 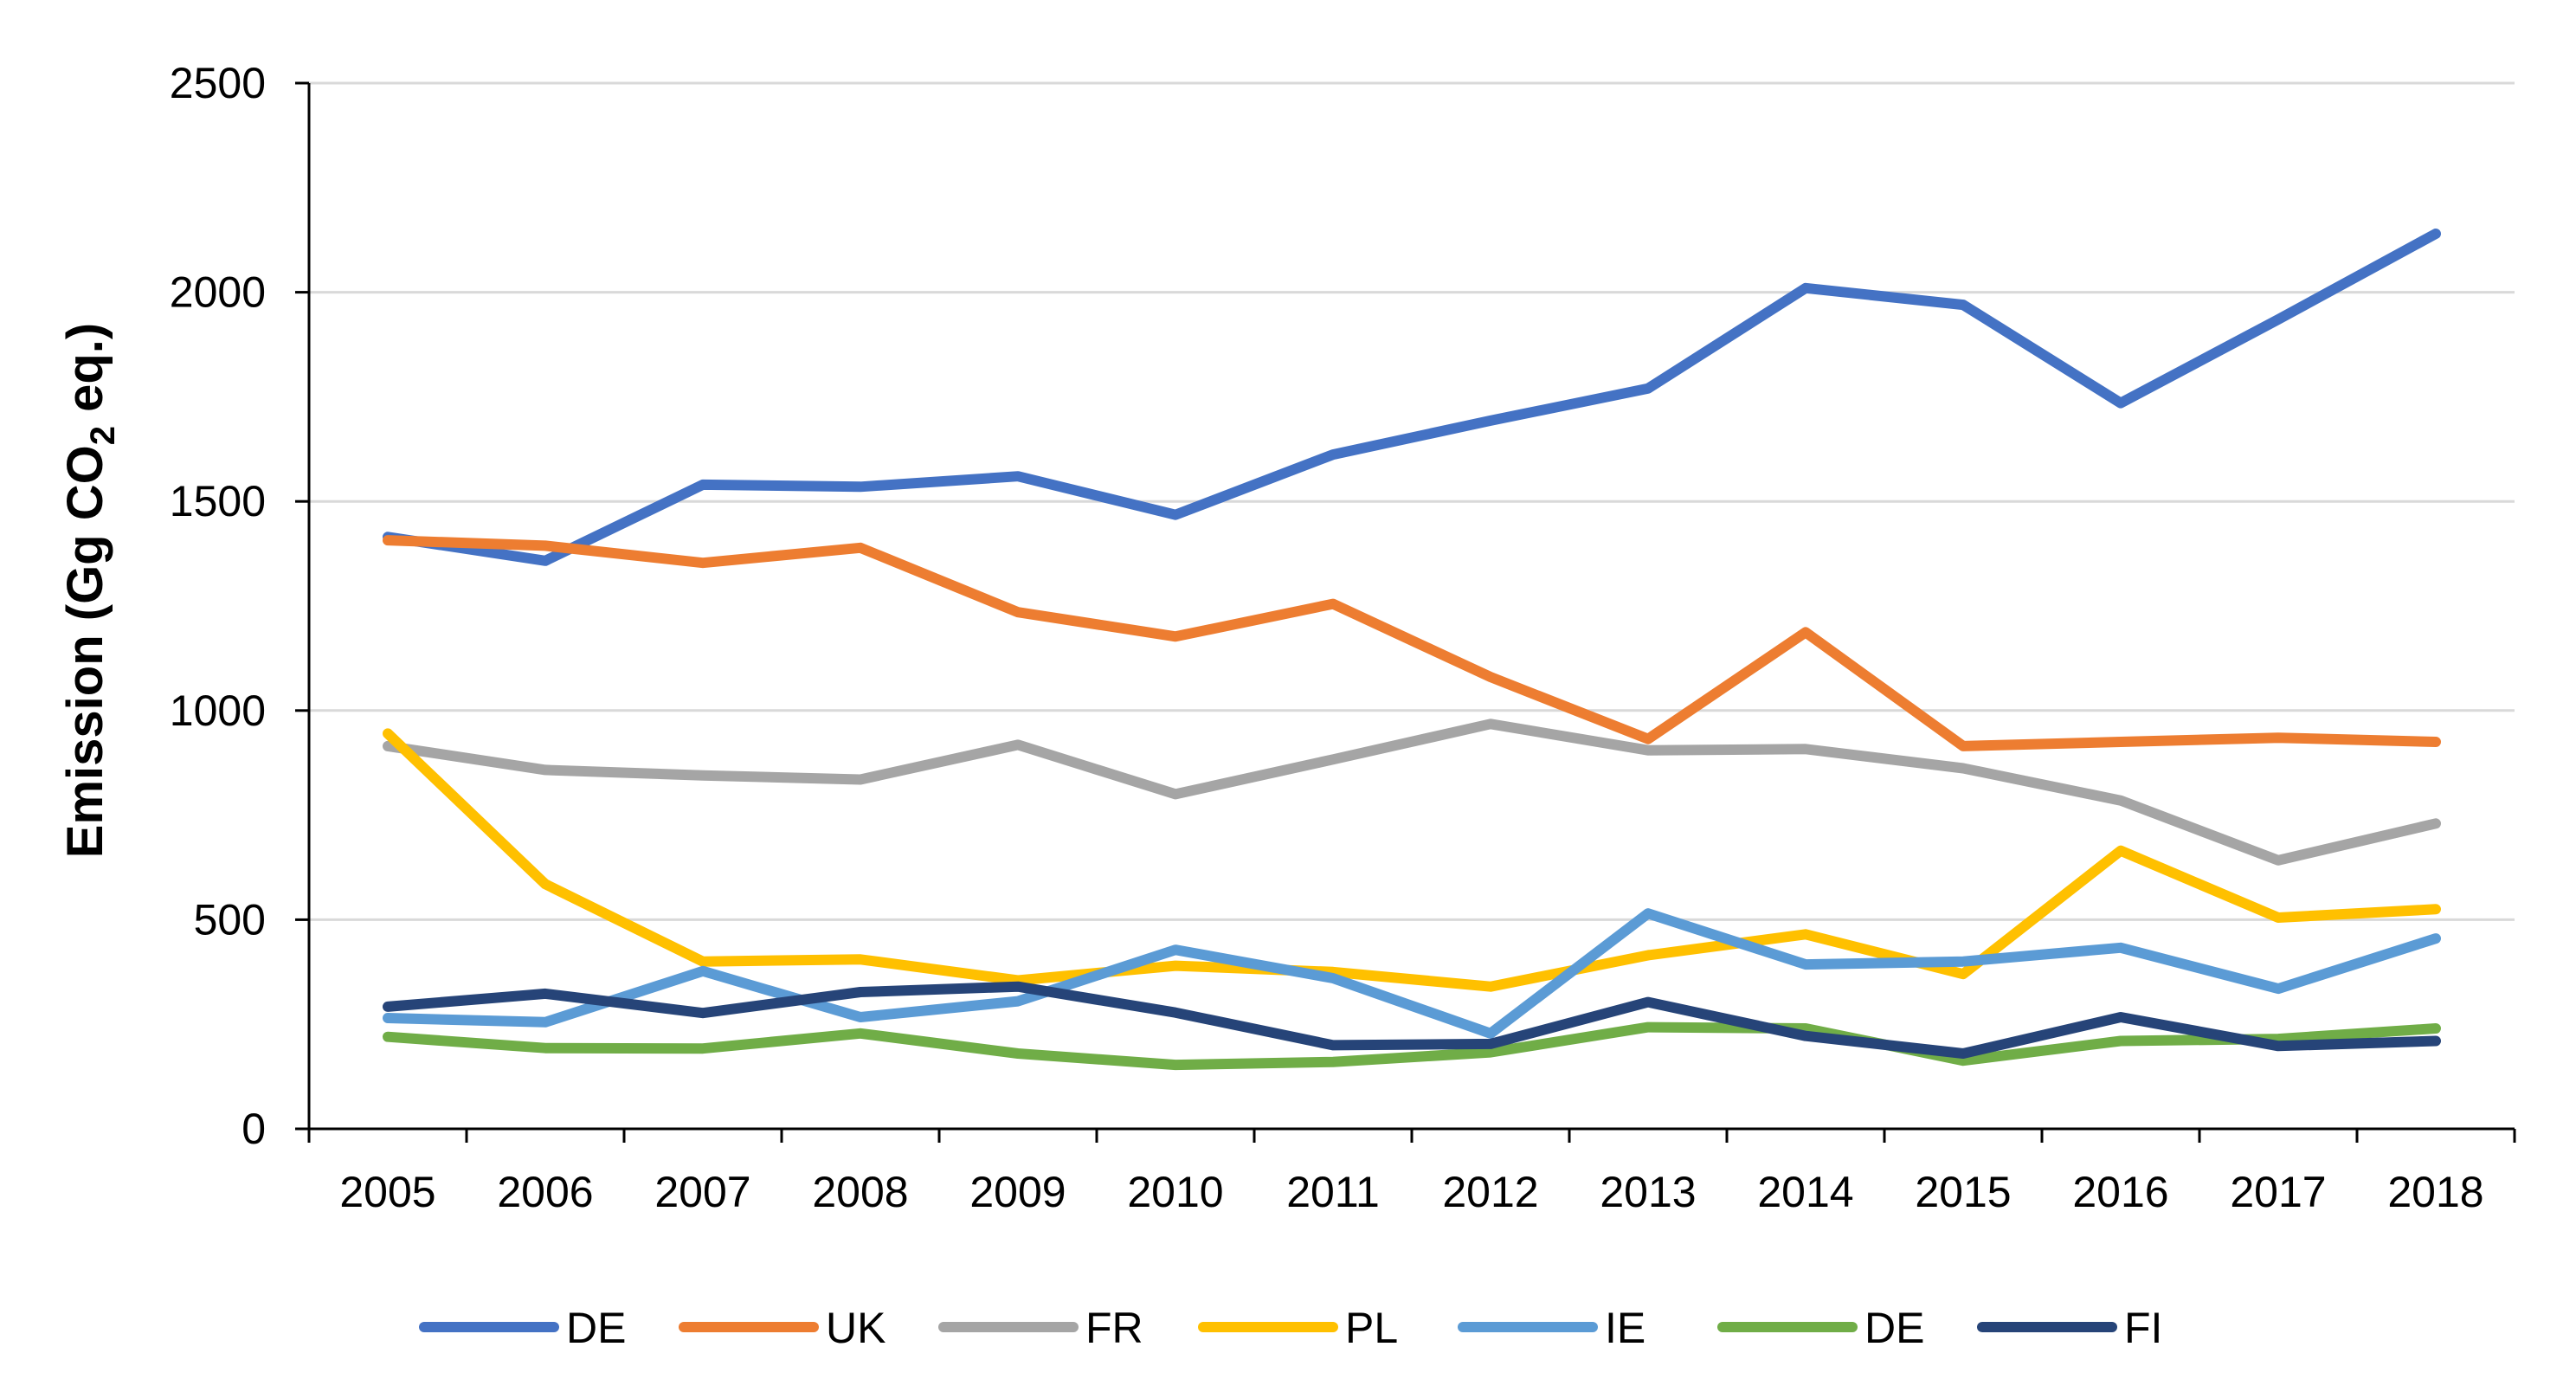 What do you see at coordinates (1648, 1192) in the screenshot?
I see `x-tick-label: 2013` at bounding box center [1648, 1192].